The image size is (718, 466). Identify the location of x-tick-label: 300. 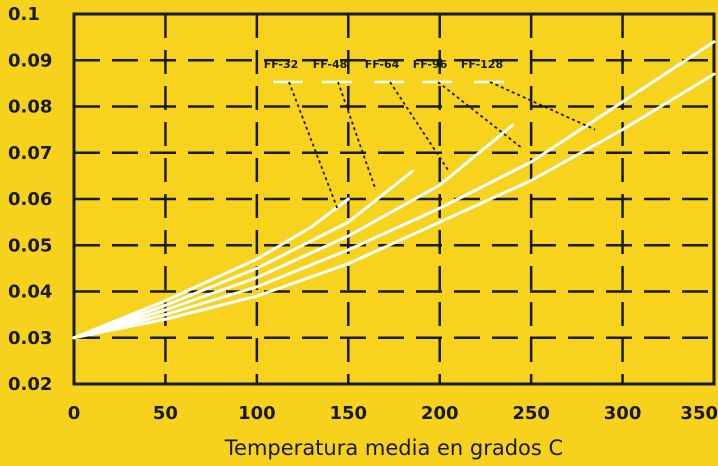
(623, 413).